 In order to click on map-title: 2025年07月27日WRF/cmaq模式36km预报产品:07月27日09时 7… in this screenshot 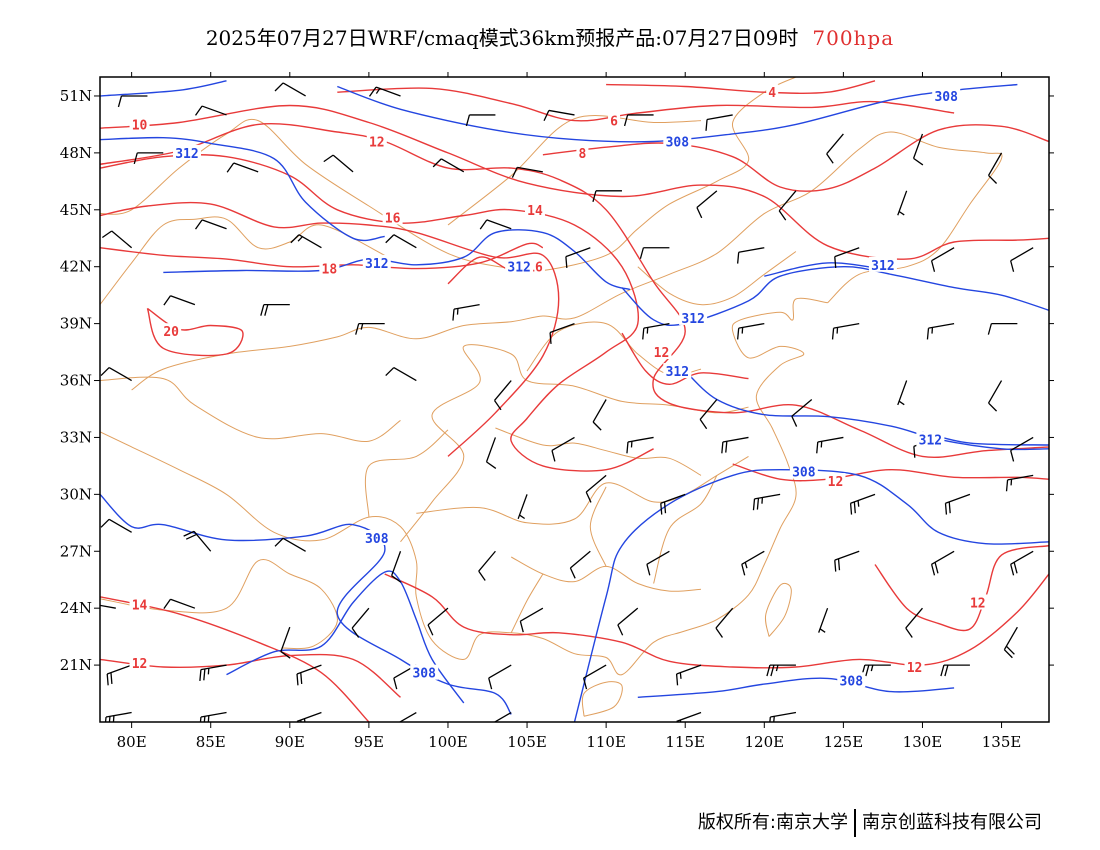, I will do `click(550, 36)`.